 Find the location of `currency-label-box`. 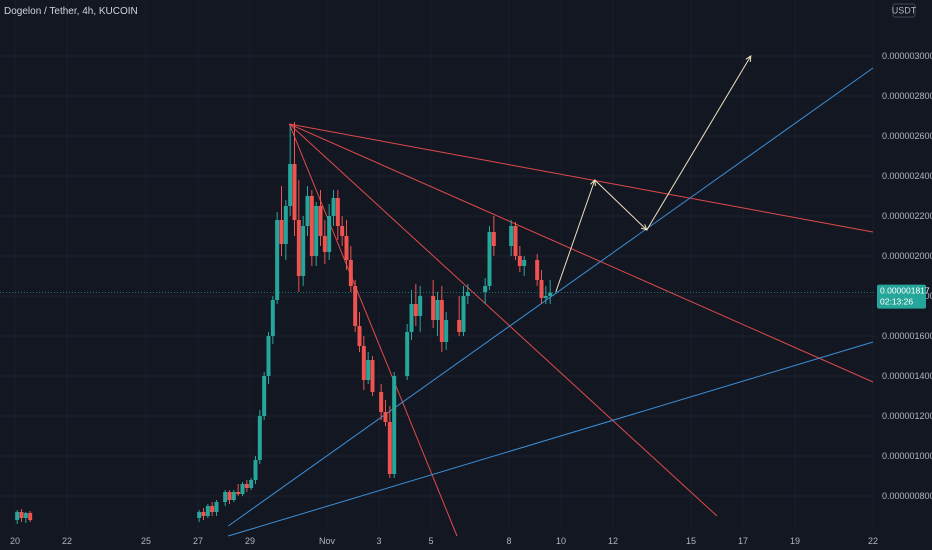

currency-label-box is located at coordinates (904, 10).